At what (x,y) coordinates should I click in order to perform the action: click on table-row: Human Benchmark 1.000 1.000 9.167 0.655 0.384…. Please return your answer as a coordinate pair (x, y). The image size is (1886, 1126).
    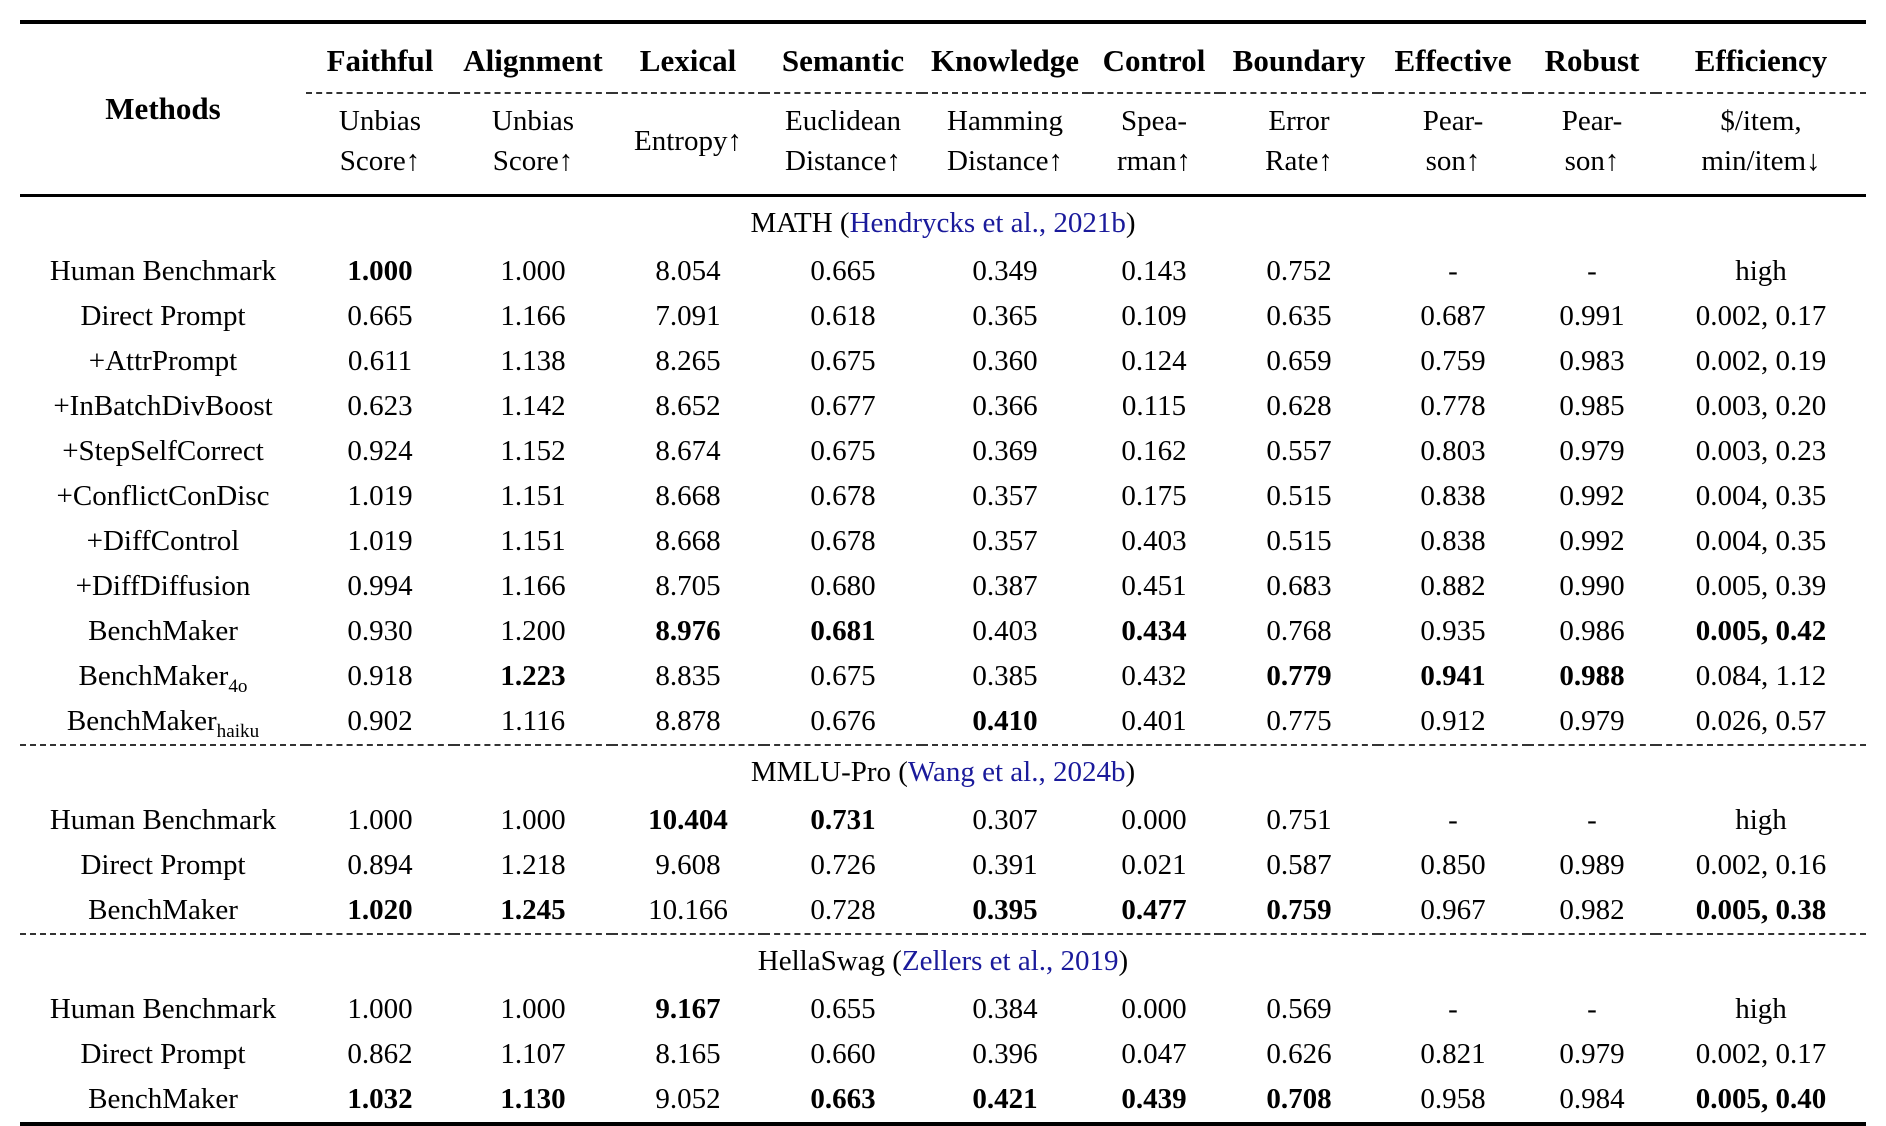
    Looking at the image, I should click on (943, 1009).